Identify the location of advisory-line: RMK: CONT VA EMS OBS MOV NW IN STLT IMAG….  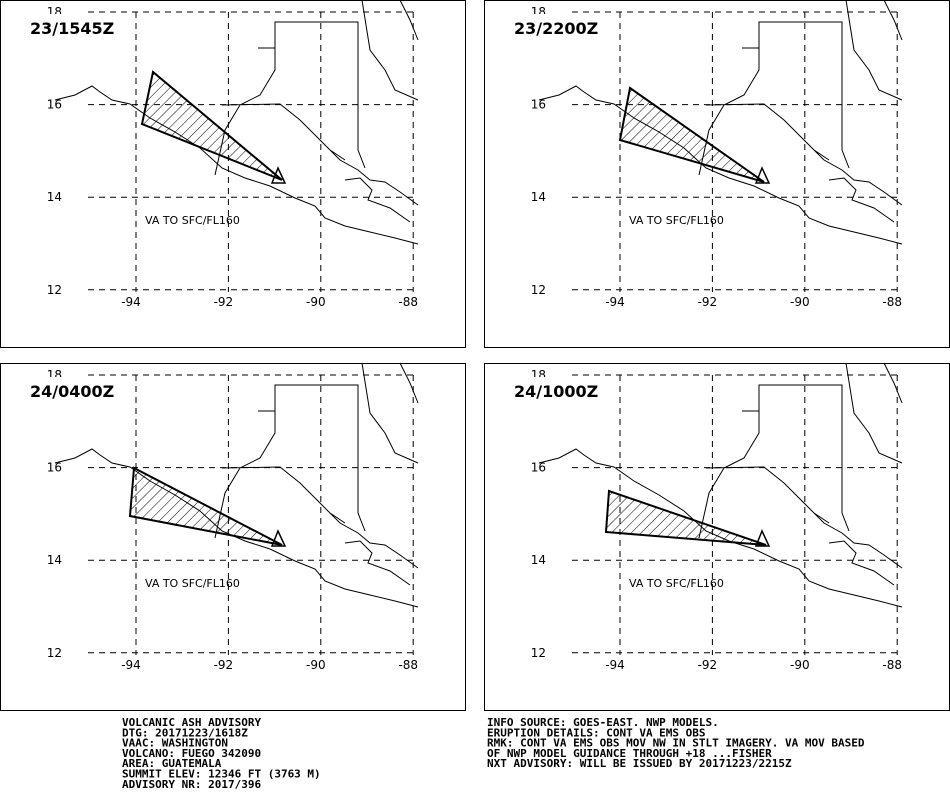
(676, 743).